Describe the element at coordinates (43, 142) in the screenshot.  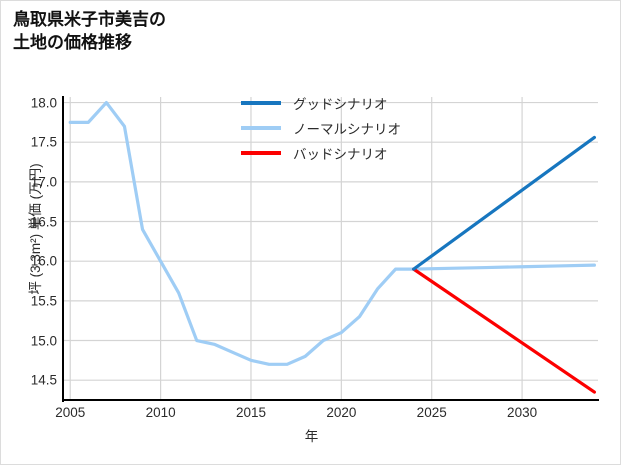
I see `y-tick-label: 17.5` at that location.